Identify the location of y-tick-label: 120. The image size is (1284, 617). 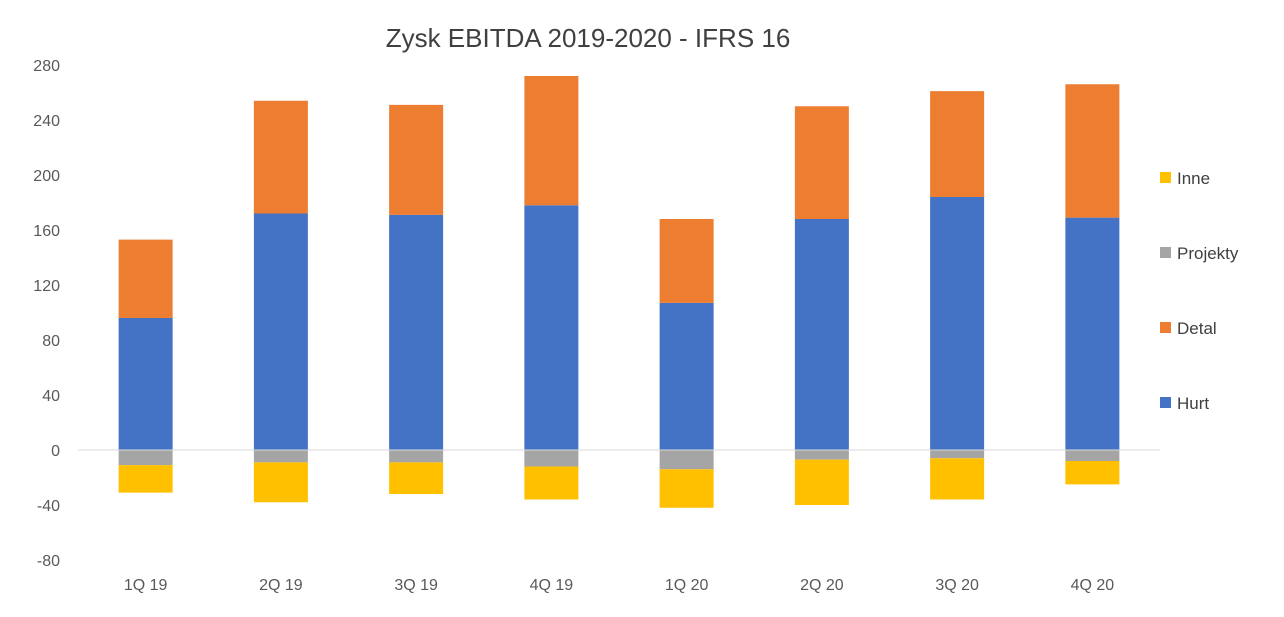
(46, 286).